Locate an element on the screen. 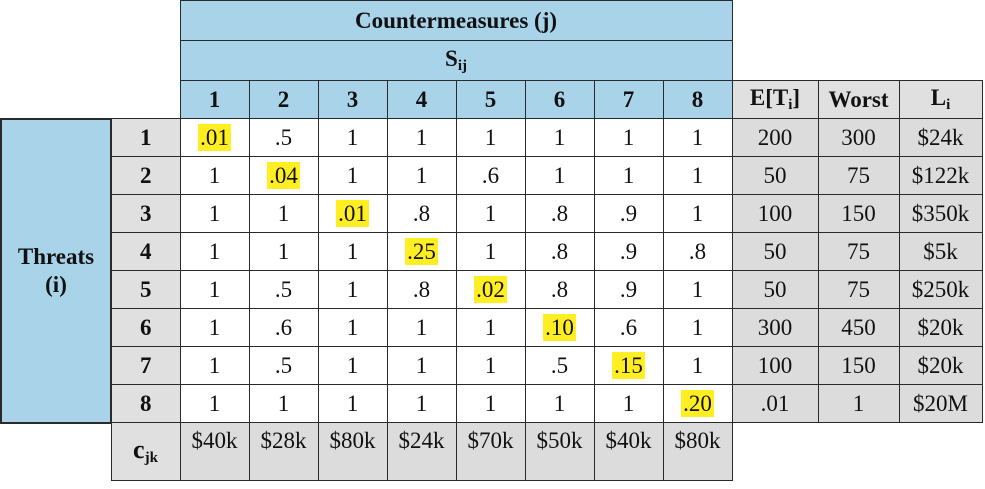  loss-cell: $20k is located at coordinates (940, 327).